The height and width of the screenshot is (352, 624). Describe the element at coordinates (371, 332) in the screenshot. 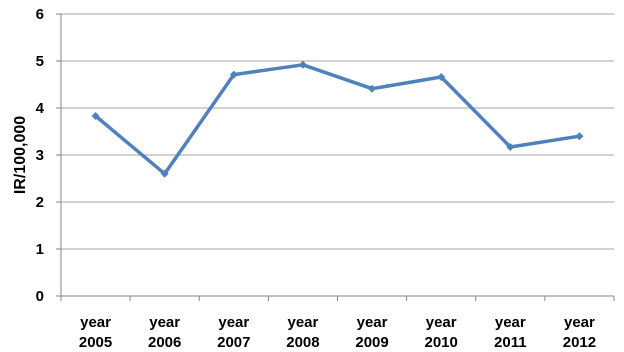

I see `x-tick-label-4: year 2009` at that location.